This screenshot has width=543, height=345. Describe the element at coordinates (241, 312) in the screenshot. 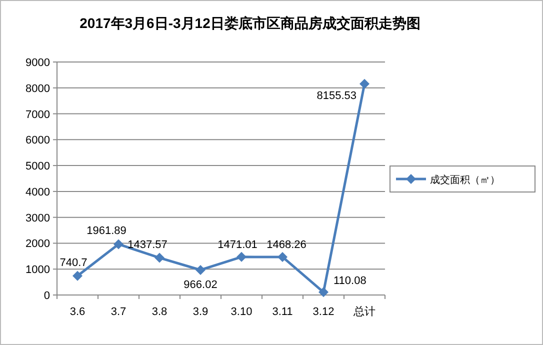

I see `x-tick-label: 3.10` at that location.